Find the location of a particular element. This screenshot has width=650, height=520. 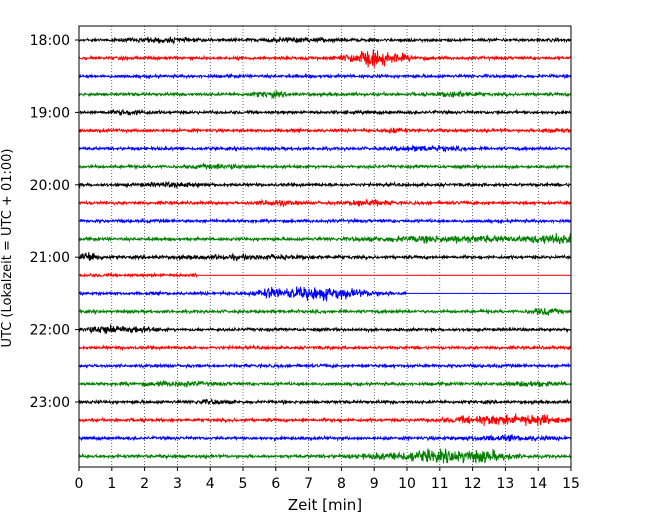

y-tick-label: 21:00 is located at coordinates (50, 258).